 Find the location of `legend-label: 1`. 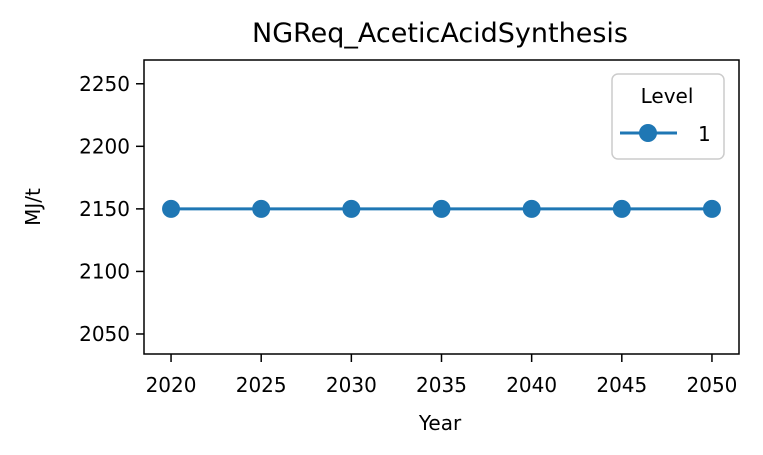

legend-label: 1 is located at coordinates (704, 134).